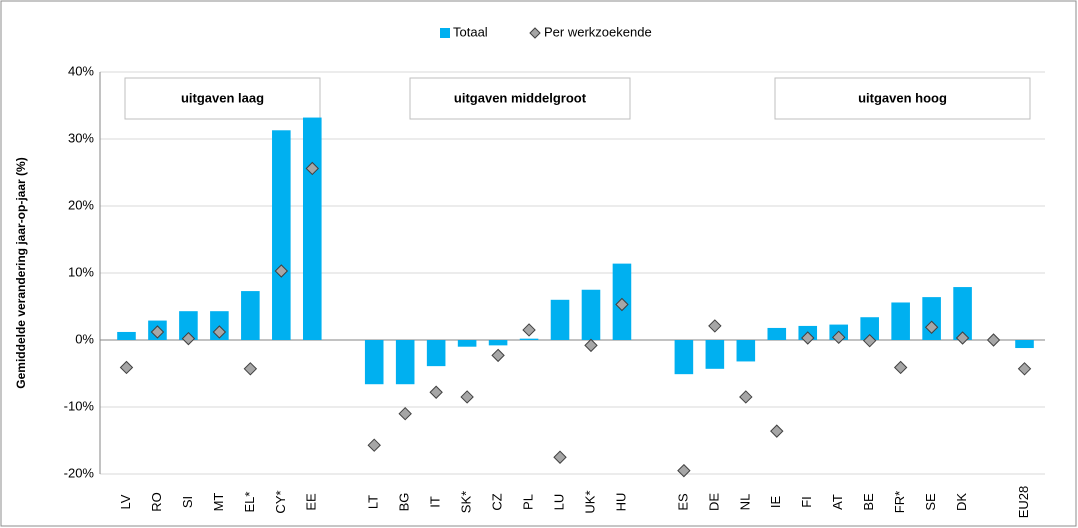 Image resolution: width=1078 pixels, height=528 pixels. I want to click on x-tick-label: FI, so click(806, 502).